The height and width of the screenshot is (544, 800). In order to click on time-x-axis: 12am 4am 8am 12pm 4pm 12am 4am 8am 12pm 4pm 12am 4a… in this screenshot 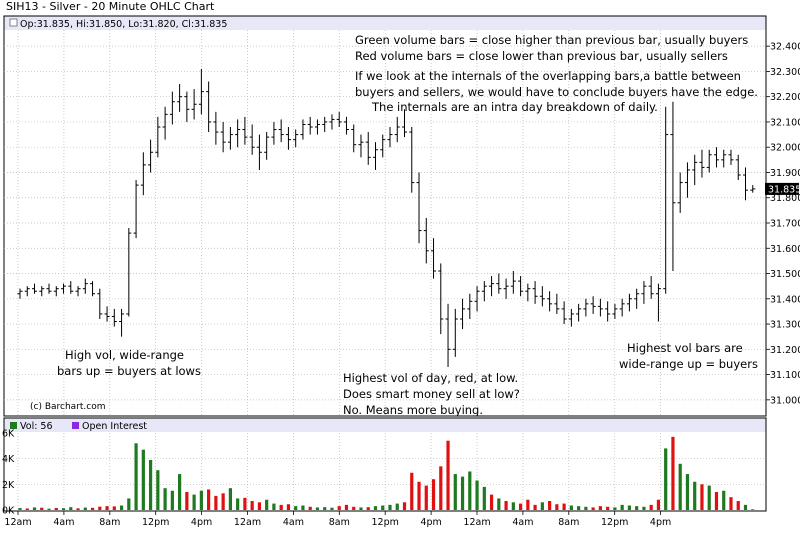, I will do `click(337, 519)`.